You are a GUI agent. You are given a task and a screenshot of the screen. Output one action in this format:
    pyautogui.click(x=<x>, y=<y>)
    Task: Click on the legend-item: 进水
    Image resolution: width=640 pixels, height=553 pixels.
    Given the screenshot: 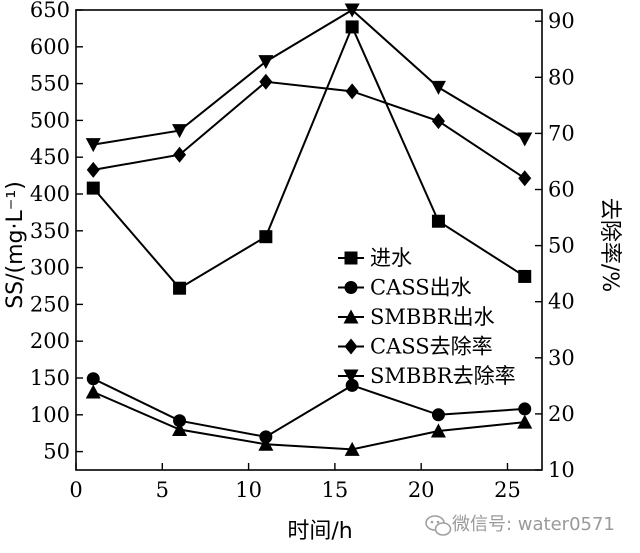 What is the action you would take?
    pyautogui.click(x=375, y=258)
    